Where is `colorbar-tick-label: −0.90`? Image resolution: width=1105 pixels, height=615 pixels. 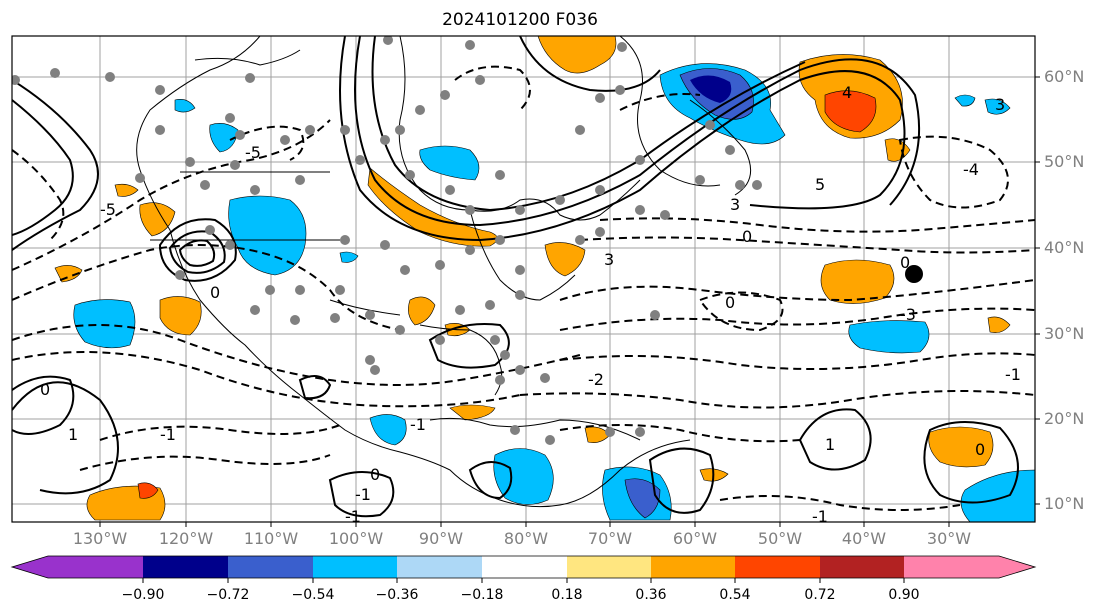 colorbar-tick-label: −0.90 is located at coordinates (143, 595).